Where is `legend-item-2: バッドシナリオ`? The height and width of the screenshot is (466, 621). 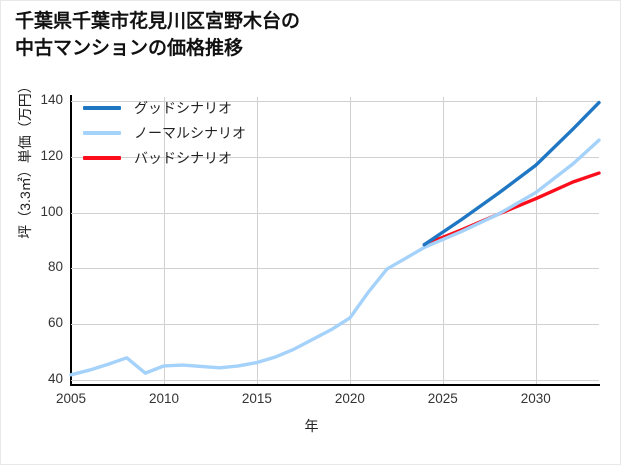
legend-item-2: バッドシナリオ is located at coordinates (190, 157).